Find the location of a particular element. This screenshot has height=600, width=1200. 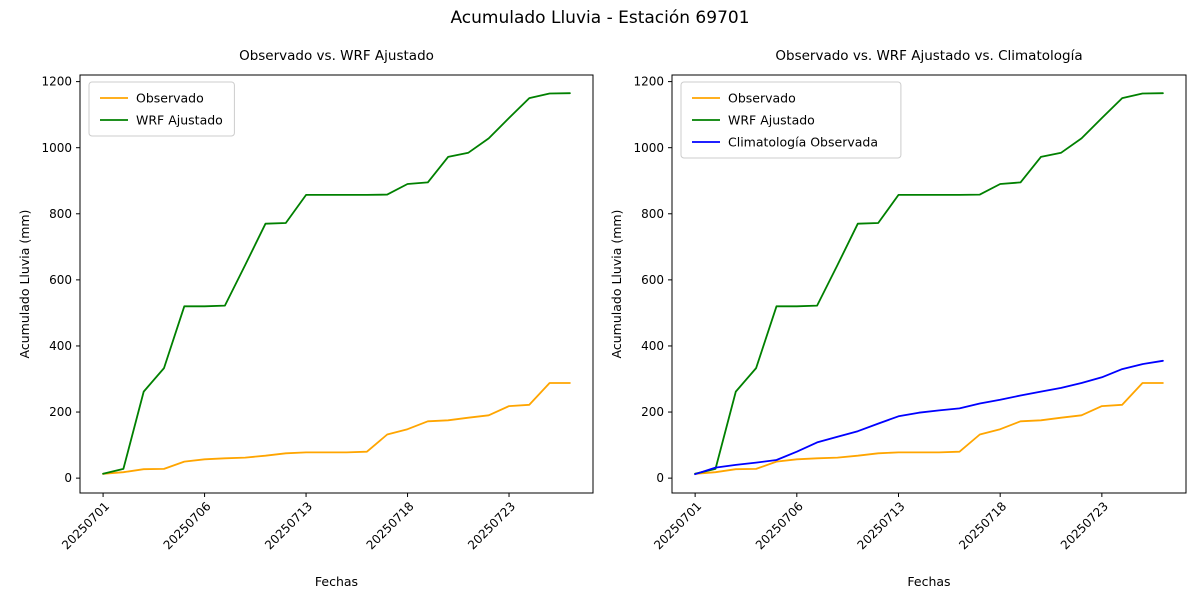

left-subplot-title: Observado vs. WRF Ajustado is located at coordinates (336, 56).